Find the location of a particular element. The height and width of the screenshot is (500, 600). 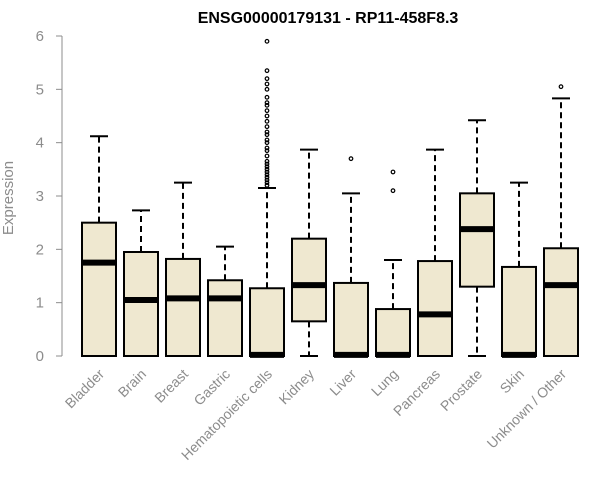

y-tick-label: 5 is located at coordinates (40, 89).